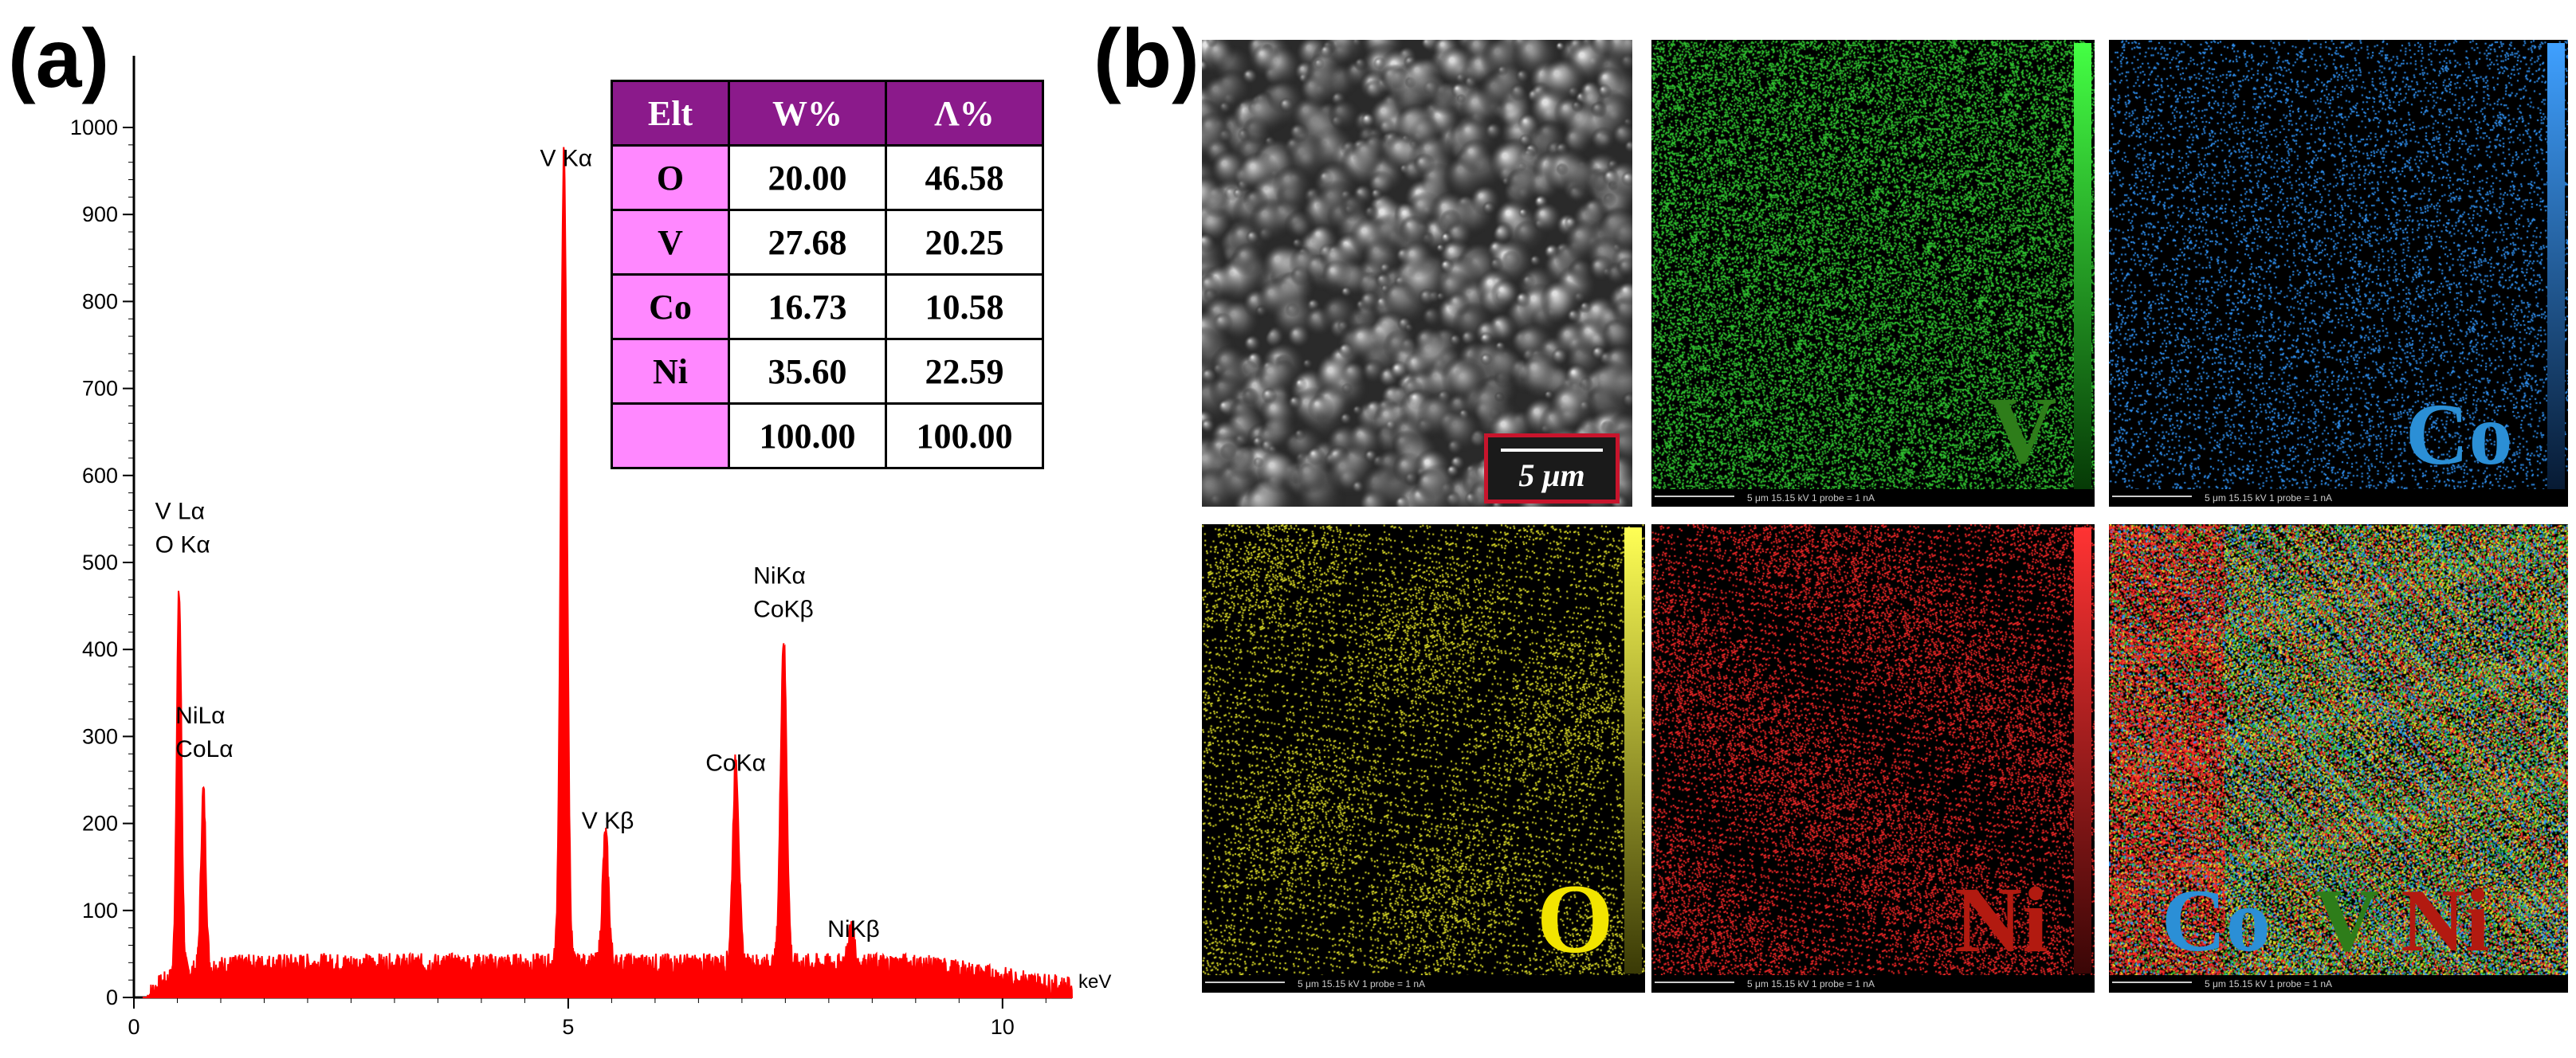 This screenshot has height=1058, width=2576. I want to click on peak-label: V Kβ, so click(608, 821).